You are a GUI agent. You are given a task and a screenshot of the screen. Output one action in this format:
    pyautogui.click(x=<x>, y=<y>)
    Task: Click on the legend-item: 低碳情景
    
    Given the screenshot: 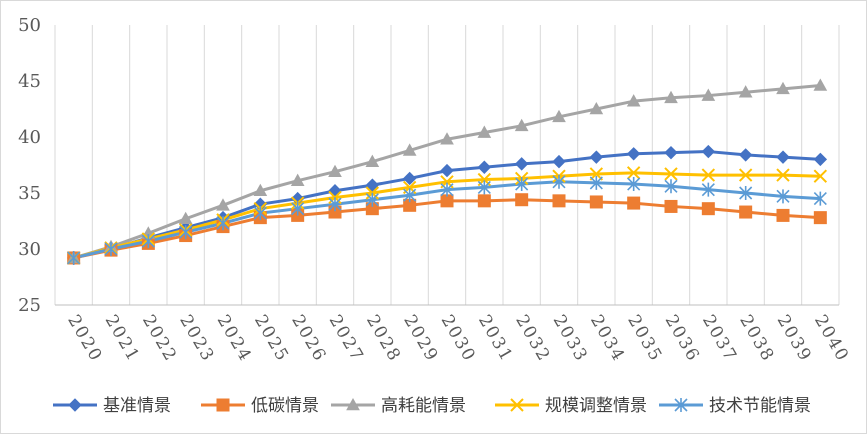 What is the action you would take?
    pyautogui.click(x=260, y=406)
    